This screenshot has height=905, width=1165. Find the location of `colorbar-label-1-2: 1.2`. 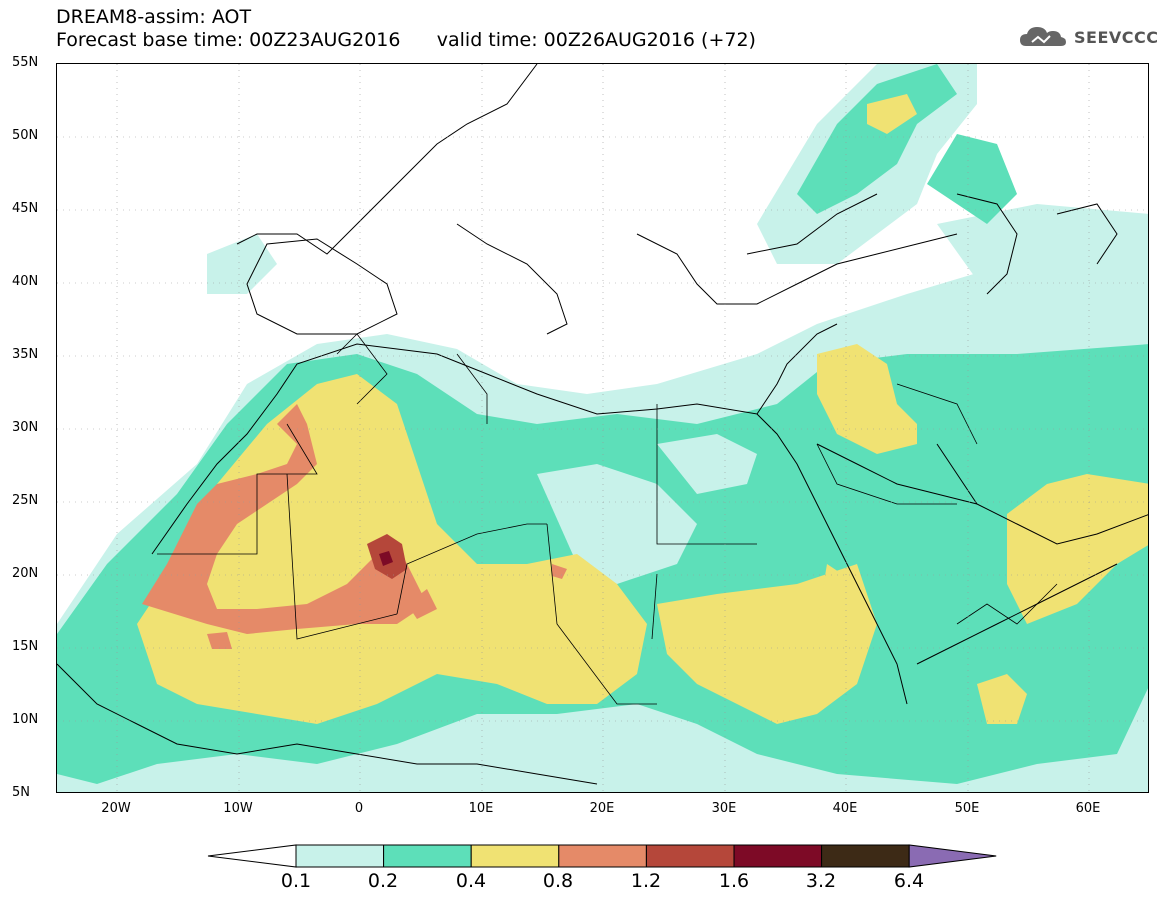

colorbar-label-1-2: 1.2 is located at coordinates (646, 881).